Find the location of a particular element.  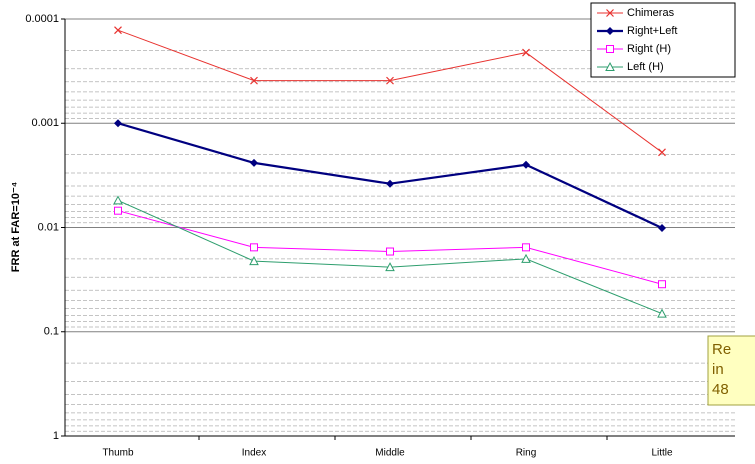

y-tick-label: 0.01 is located at coordinates (48, 227).